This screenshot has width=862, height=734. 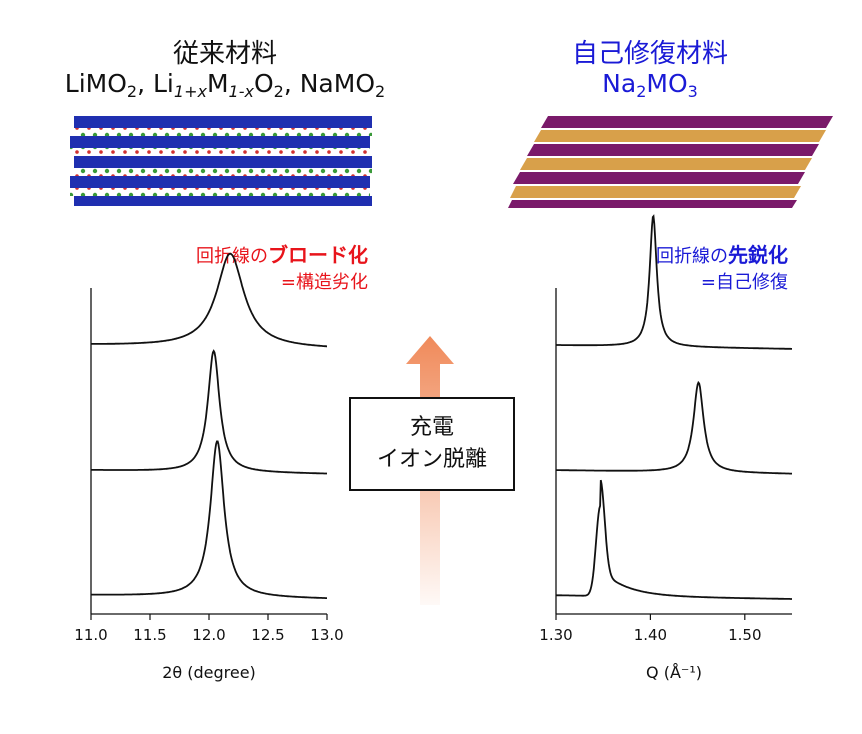 I want to click on ion-extraction-label: イオン脱離, so click(x=431, y=459).